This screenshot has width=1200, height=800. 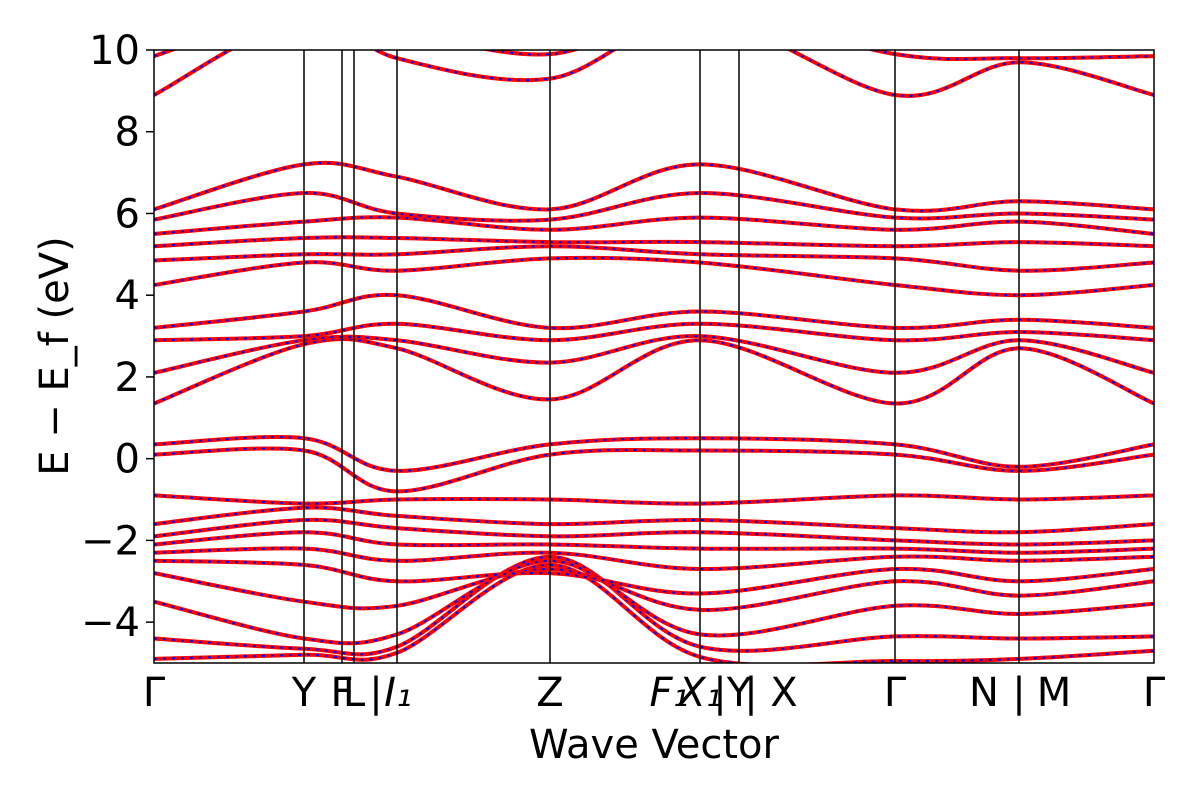 What do you see at coordinates (127, 214) in the screenshot?
I see `y-tick-label-5: 6` at bounding box center [127, 214].